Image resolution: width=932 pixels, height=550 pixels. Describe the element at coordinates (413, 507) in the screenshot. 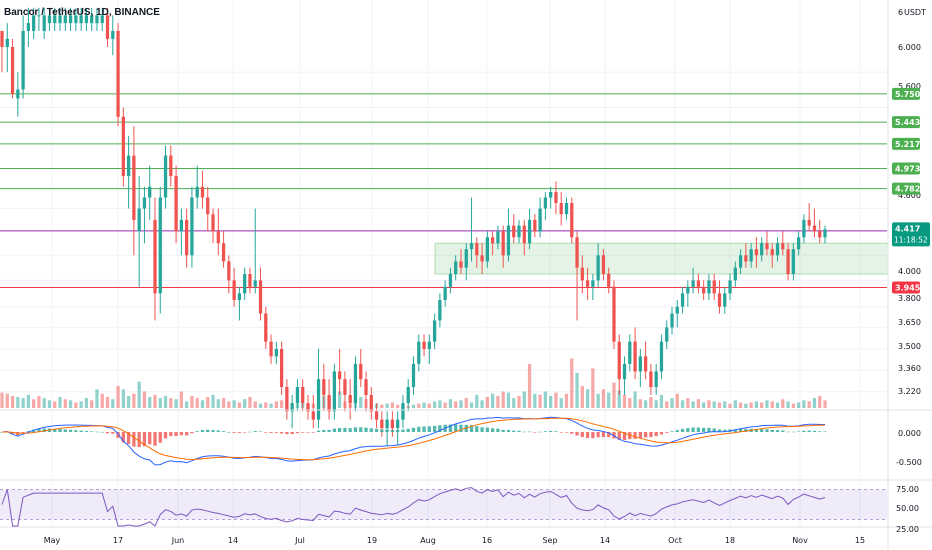

I see `rsi-line` at that location.